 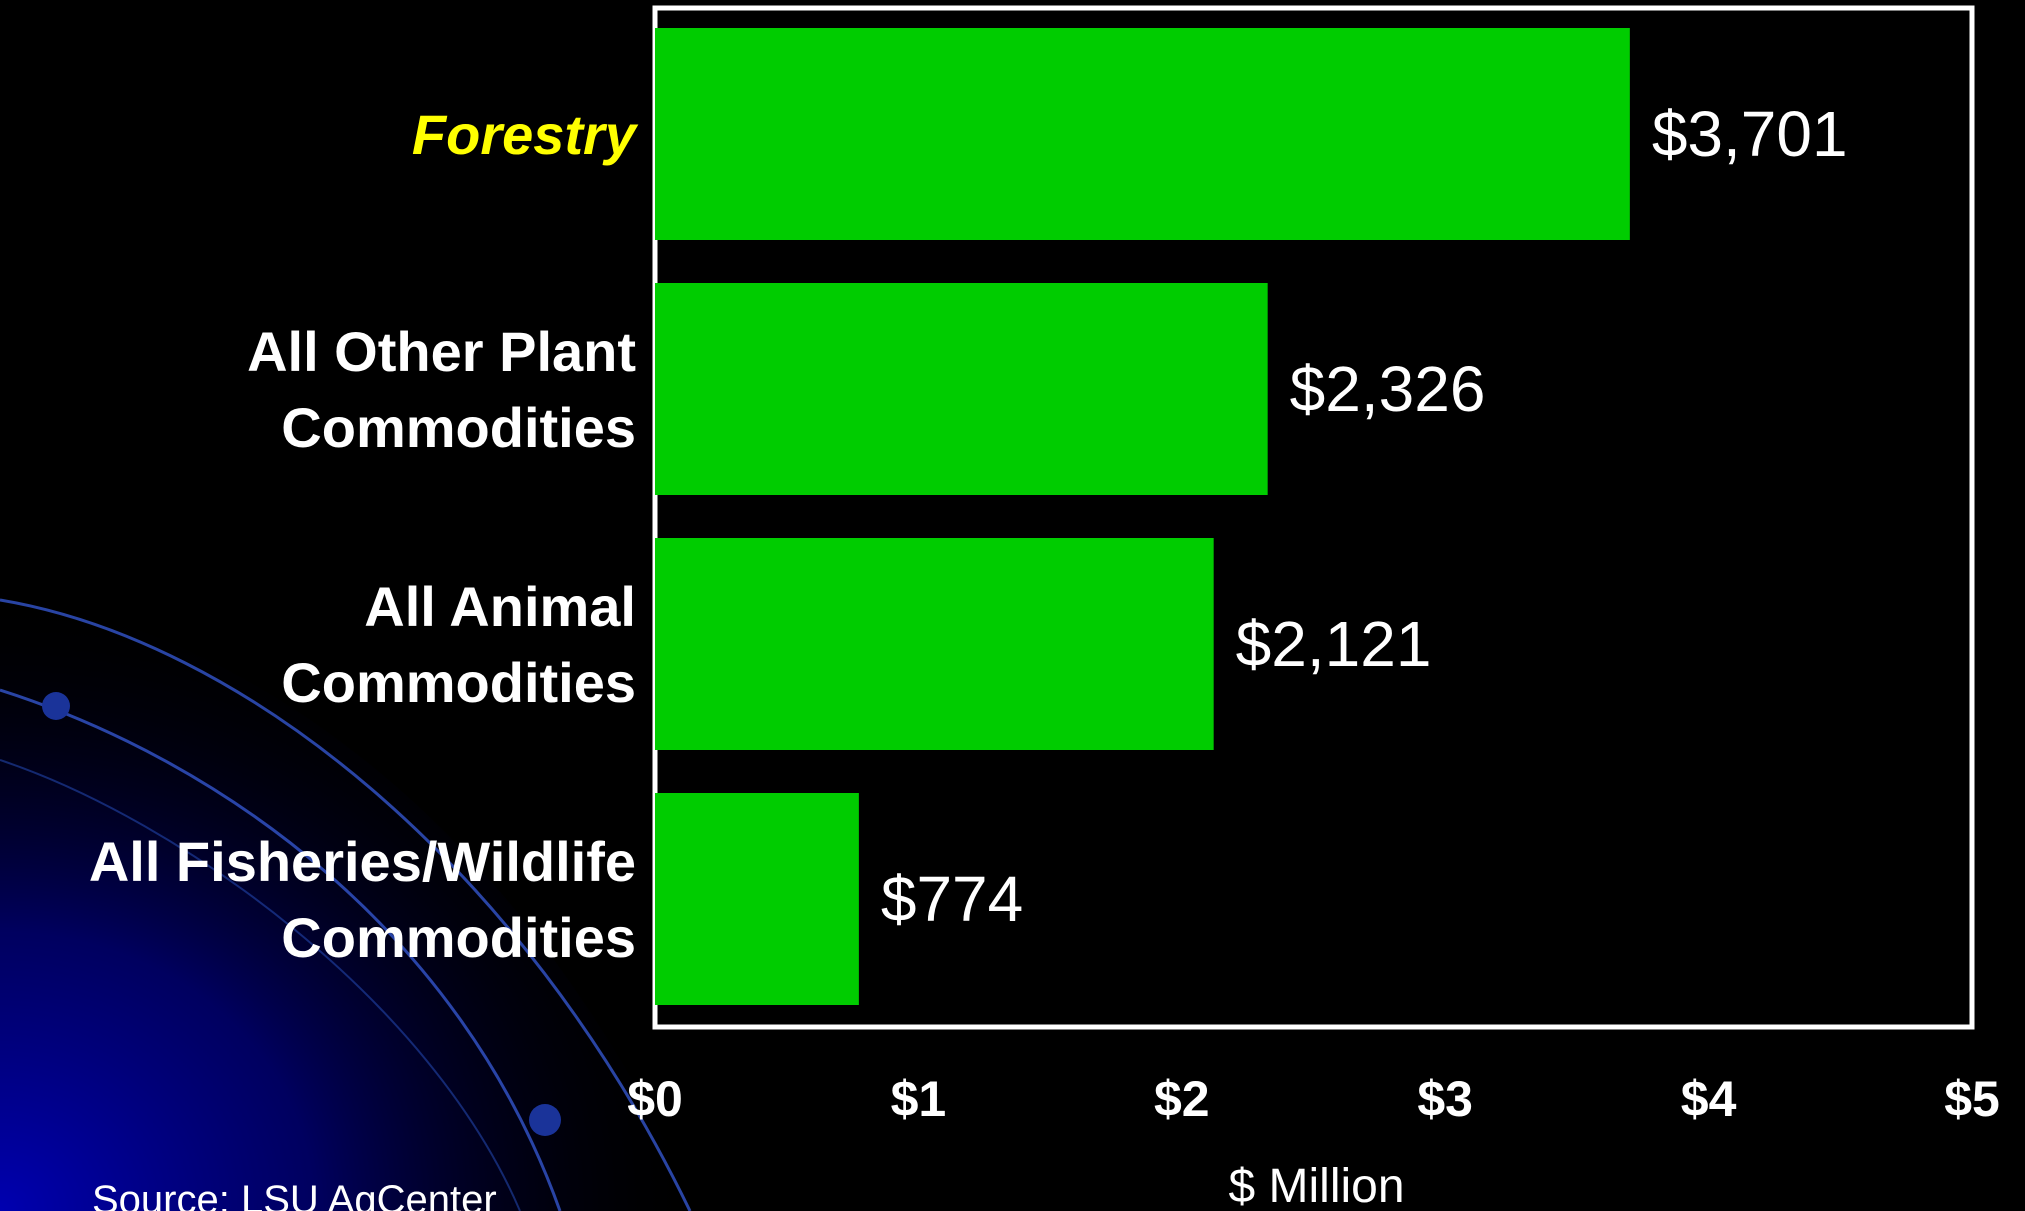 What do you see at coordinates (655, 1099) in the screenshot?
I see `x-tick-label-0: $0` at bounding box center [655, 1099].